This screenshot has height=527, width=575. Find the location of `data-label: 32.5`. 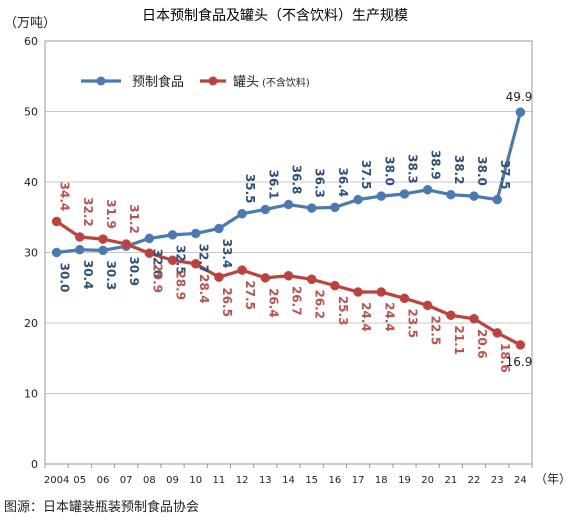

data-label: 32.5 is located at coordinates (181, 260).